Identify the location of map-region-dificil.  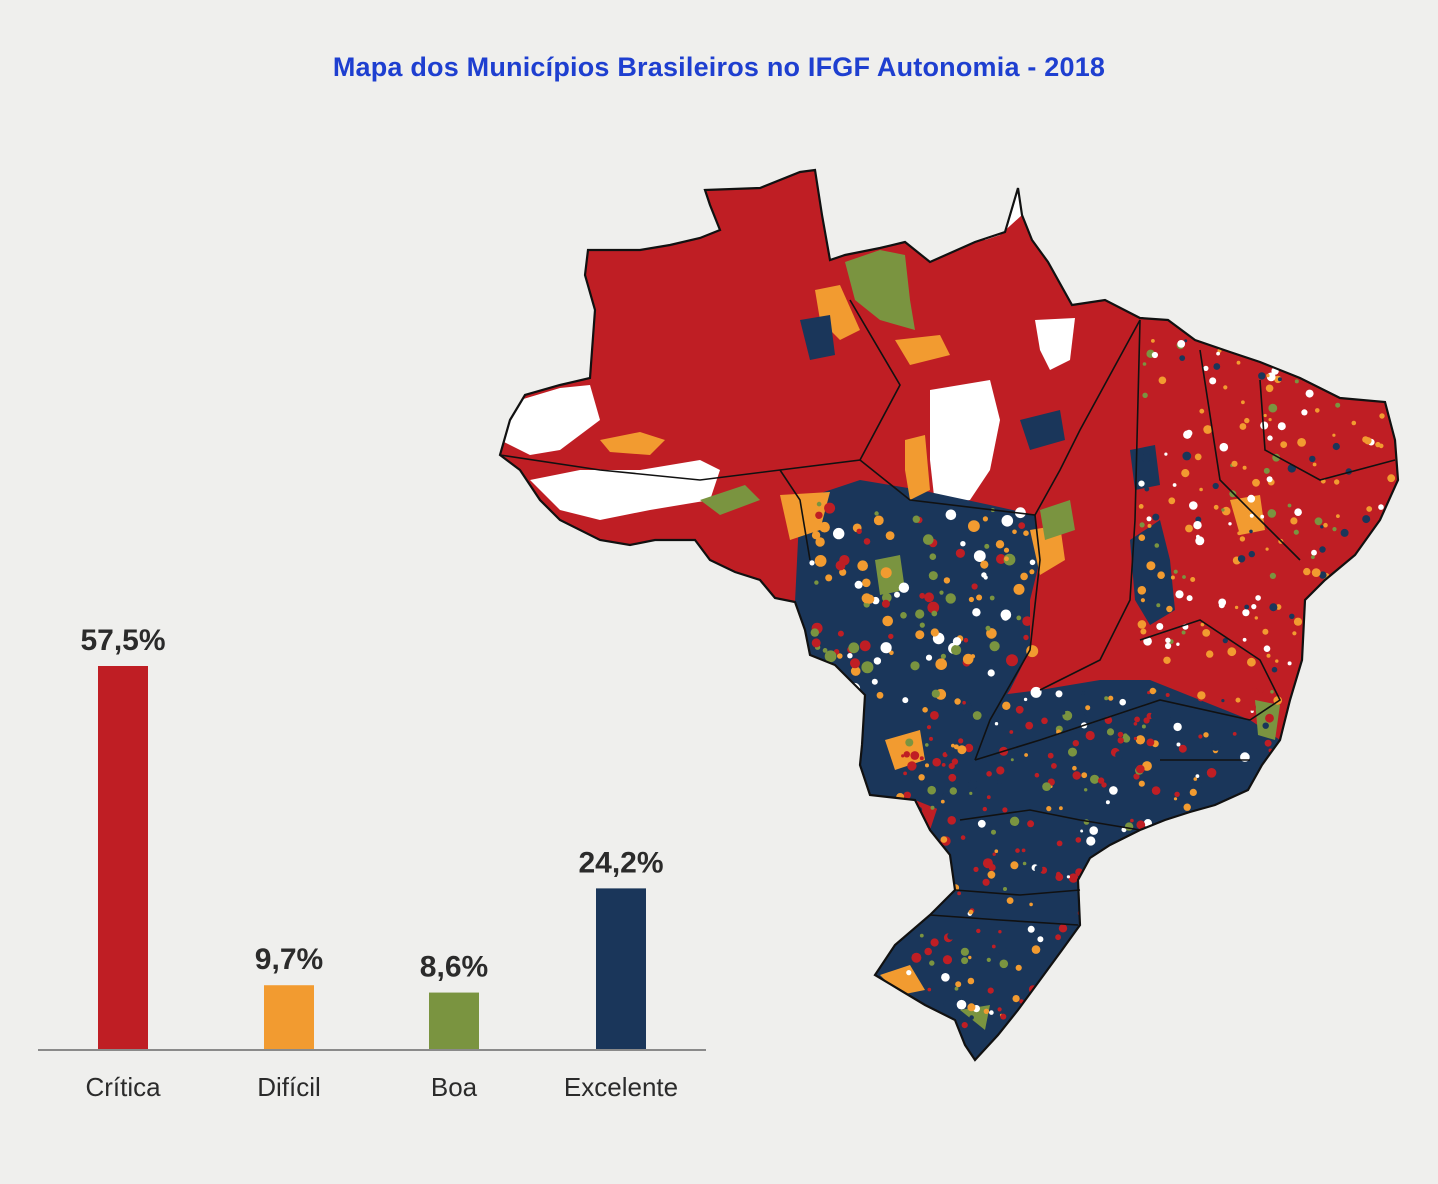
(902, 980).